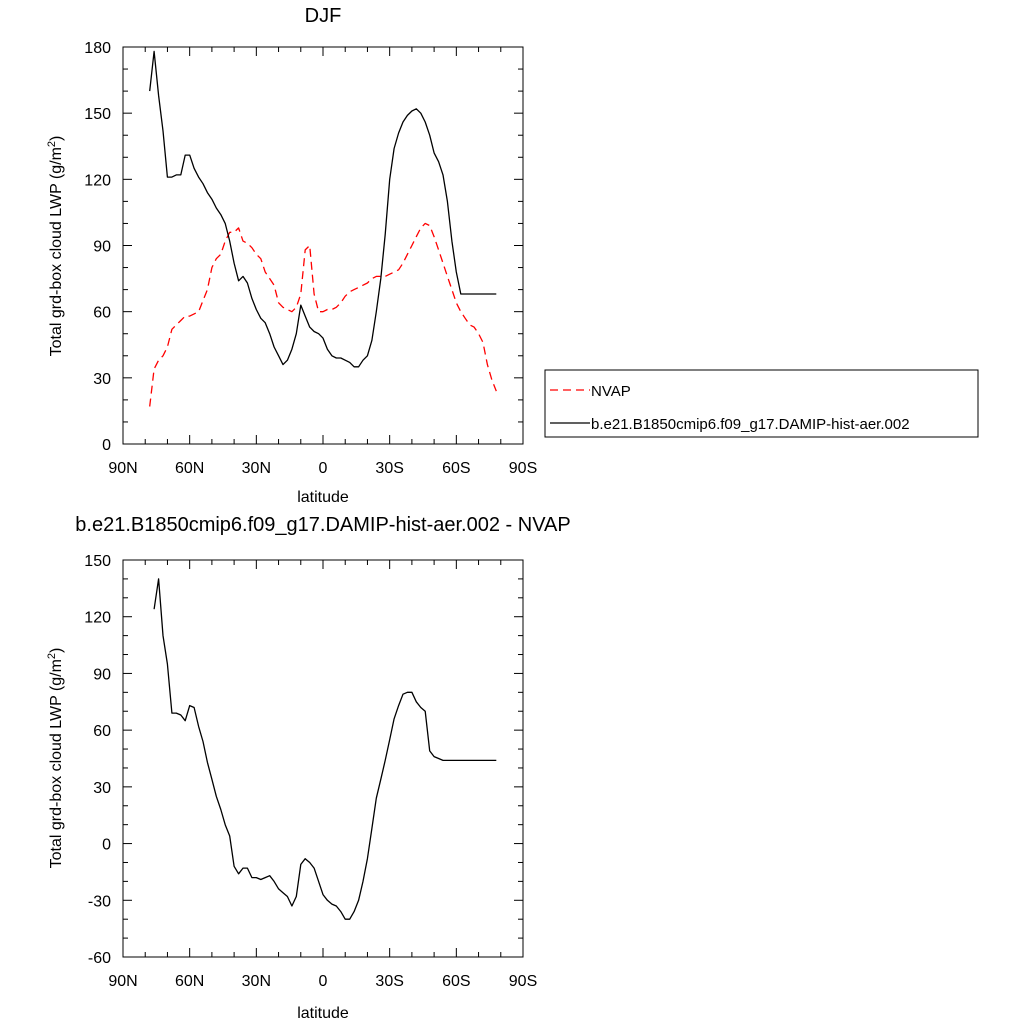 Image resolution: width=1024 pixels, height=1024 pixels. I want to click on top-y-tick-label: 150, so click(97, 114).